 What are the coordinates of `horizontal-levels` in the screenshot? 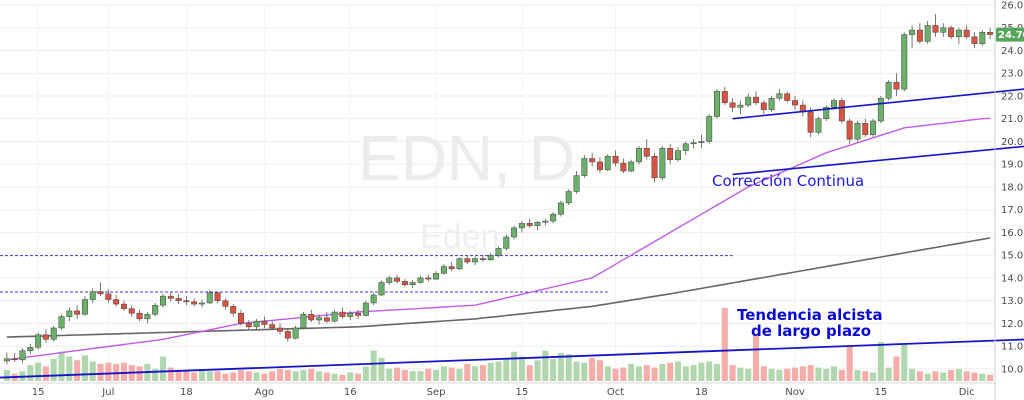 It's located at (366, 274).